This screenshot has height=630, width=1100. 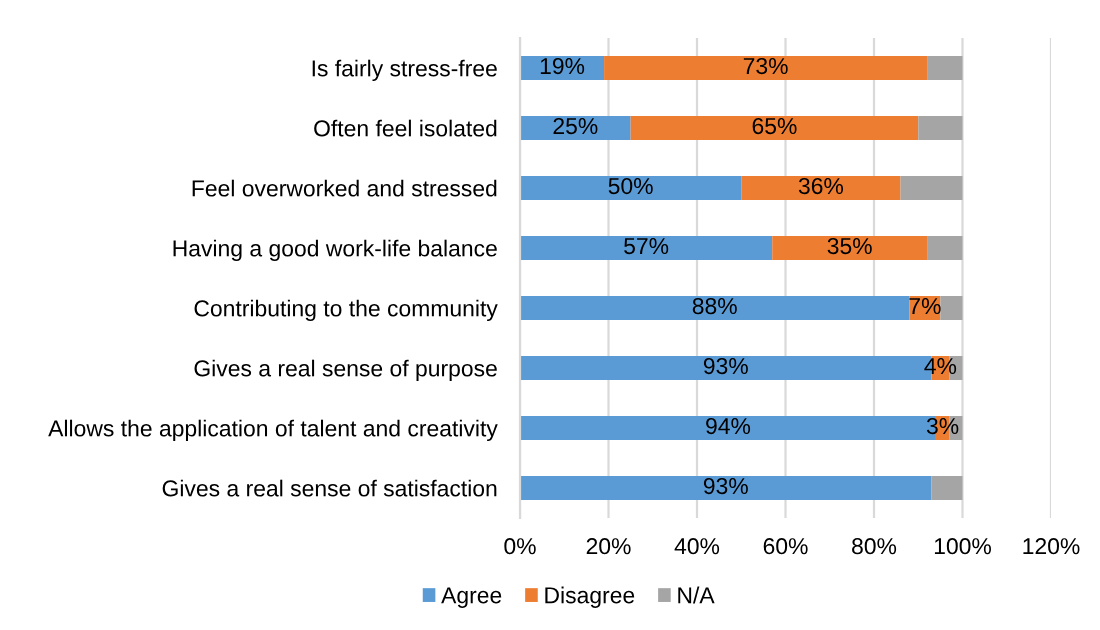 What do you see at coordinates (471, 597) in the screenshot?
I see `legend-label: Agree` at bounding box center [471, 597].